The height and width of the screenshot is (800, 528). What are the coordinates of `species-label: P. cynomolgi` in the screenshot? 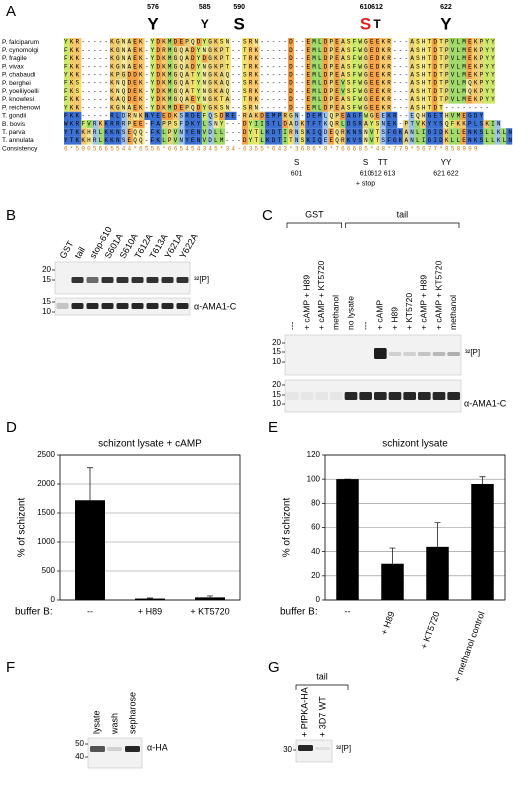 It's located at (20, 50).